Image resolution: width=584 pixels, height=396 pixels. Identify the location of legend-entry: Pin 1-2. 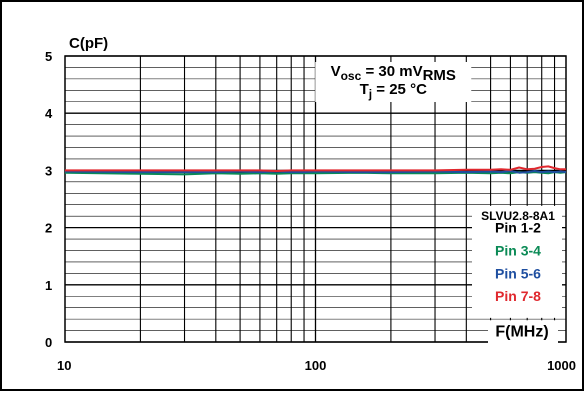
(518, 228).